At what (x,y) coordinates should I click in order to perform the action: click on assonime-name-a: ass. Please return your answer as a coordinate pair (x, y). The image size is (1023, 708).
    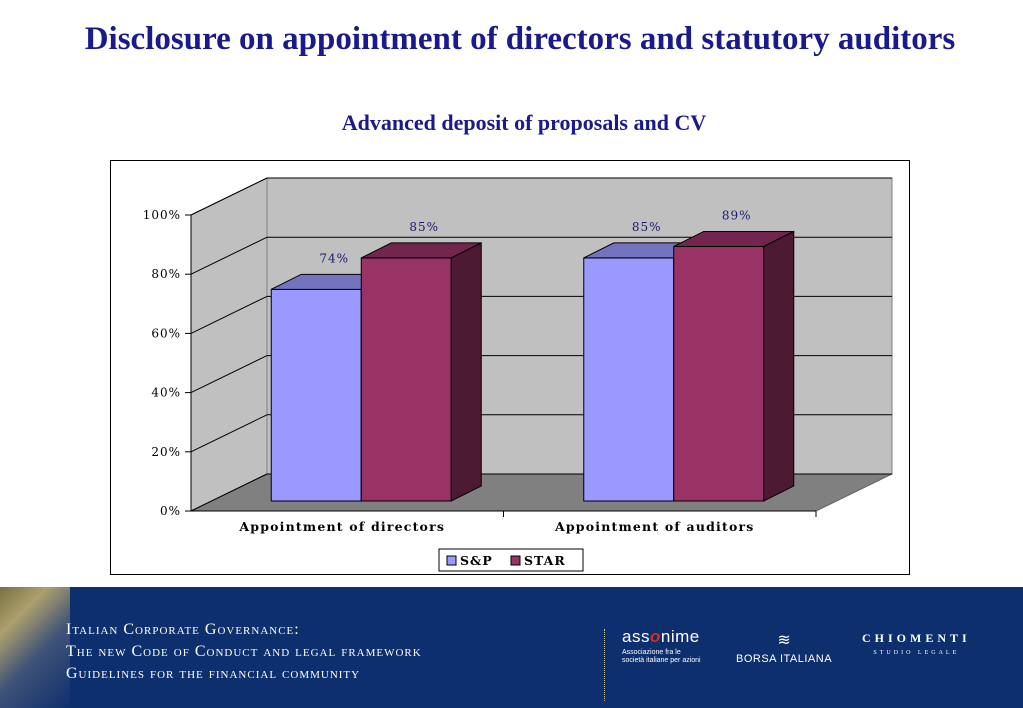
    Looking at the image, I should click on (636, 636).